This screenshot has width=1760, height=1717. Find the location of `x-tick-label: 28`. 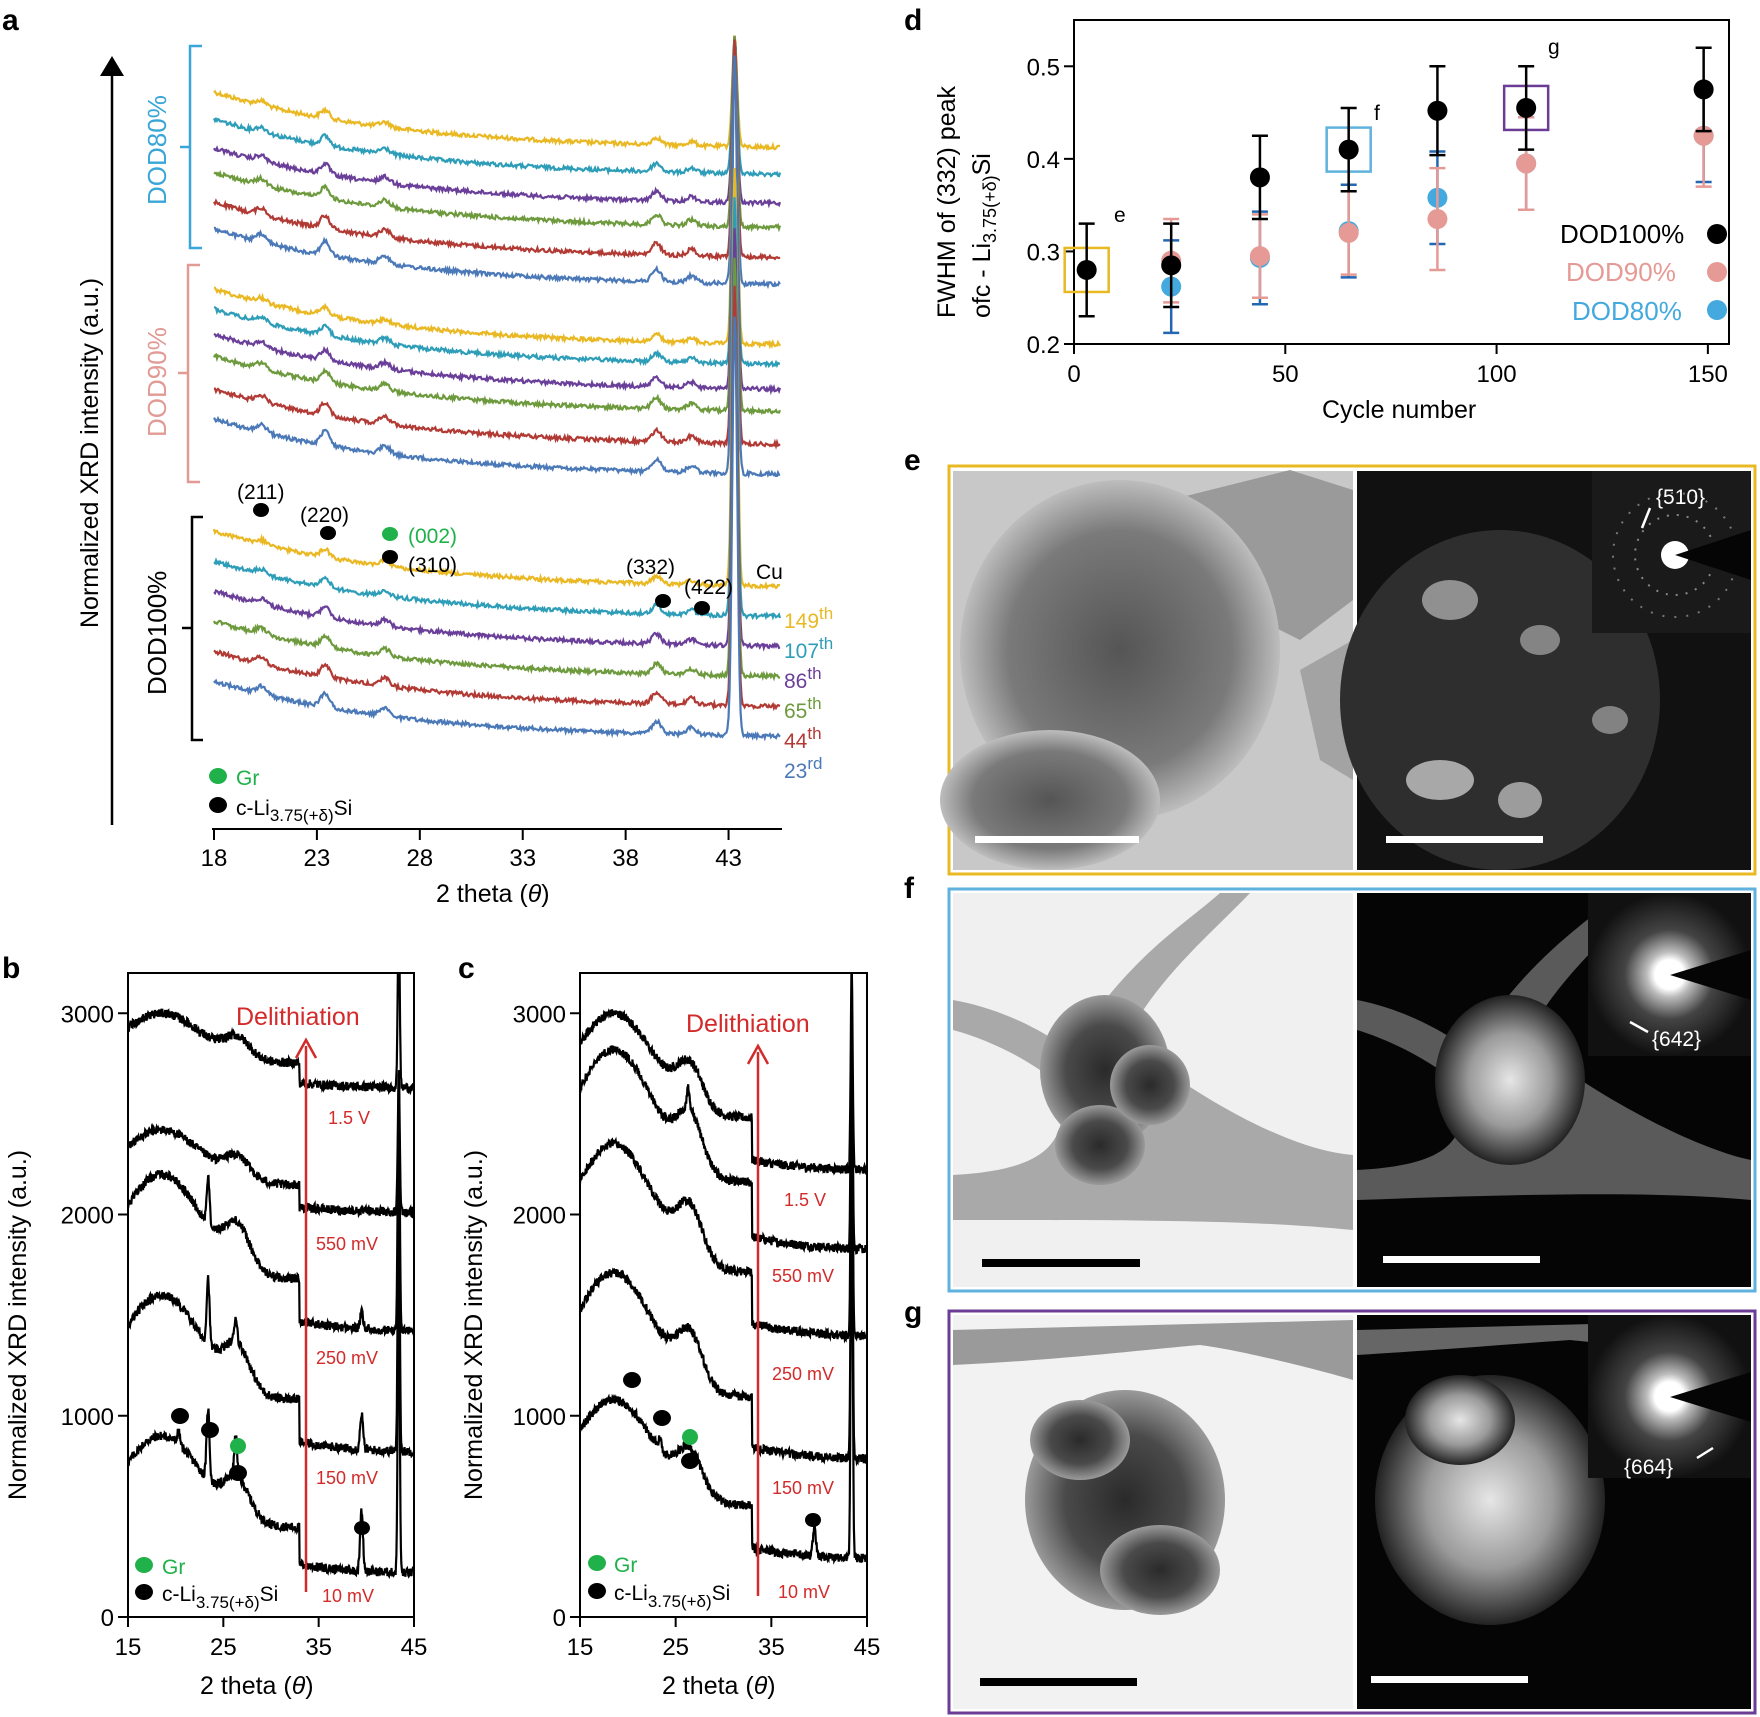

x-tick-label: 28 is located at coordinates (419, 858).